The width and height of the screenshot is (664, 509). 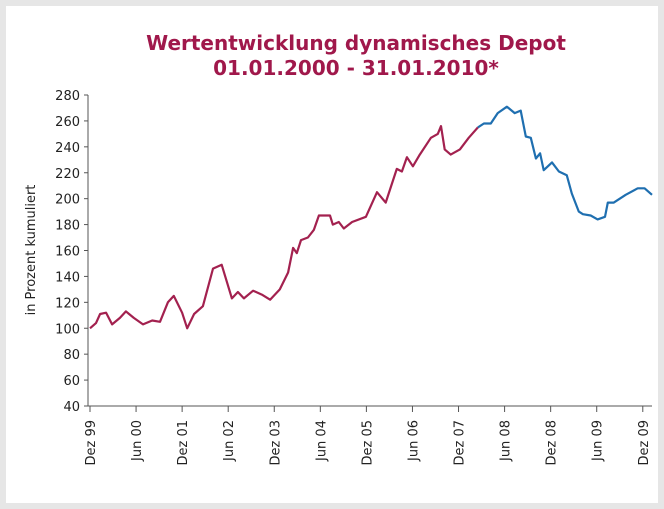 What do you see at coordinates (413, 441) in the screenshot?
I see `x-tick-label: Jun 06` at bounding box center [413, 441].